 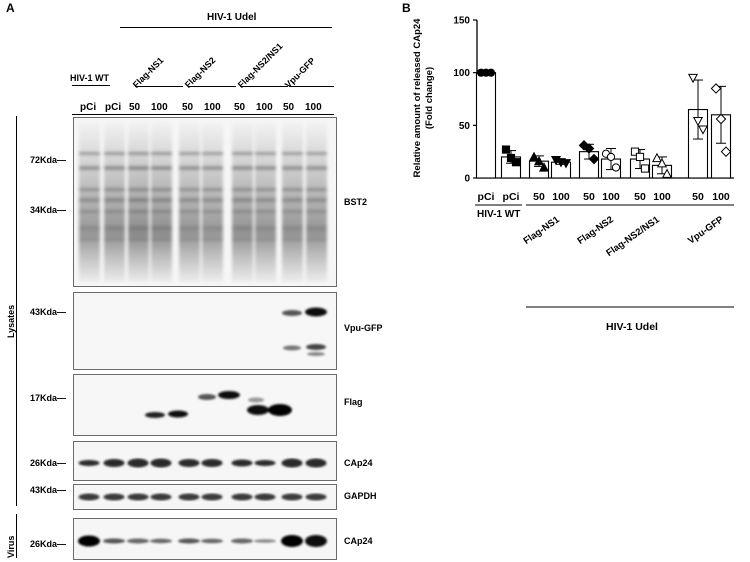 What do you see at coordinates (48, 398) in the screenshot?
I see `marker-17kda: 17Kda—` at bounding box center [48, 398].